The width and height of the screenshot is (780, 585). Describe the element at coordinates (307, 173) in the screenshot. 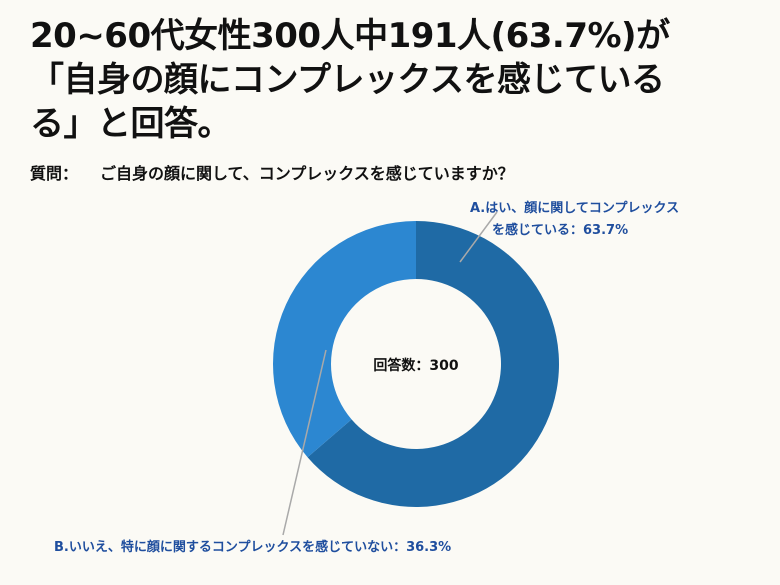

I see `question-text: ご自身の顔に関して、コンプレックスを感じていますか？` at that location.